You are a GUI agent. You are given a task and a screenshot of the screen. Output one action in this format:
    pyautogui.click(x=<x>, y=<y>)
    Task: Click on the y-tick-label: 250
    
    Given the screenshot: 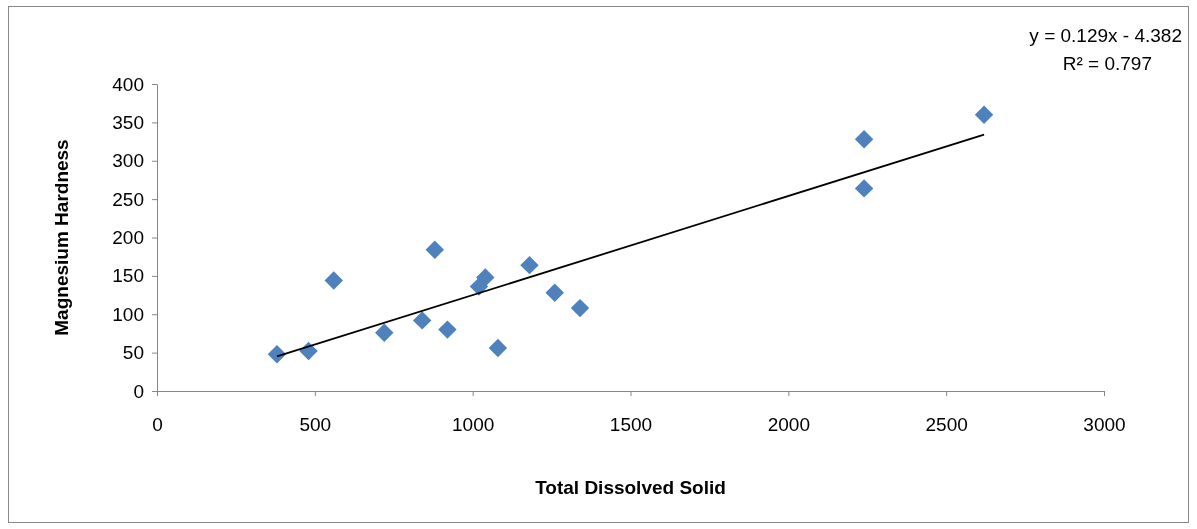 What is the action you would take?
    pyautogui.click(x=128, y=199)
    